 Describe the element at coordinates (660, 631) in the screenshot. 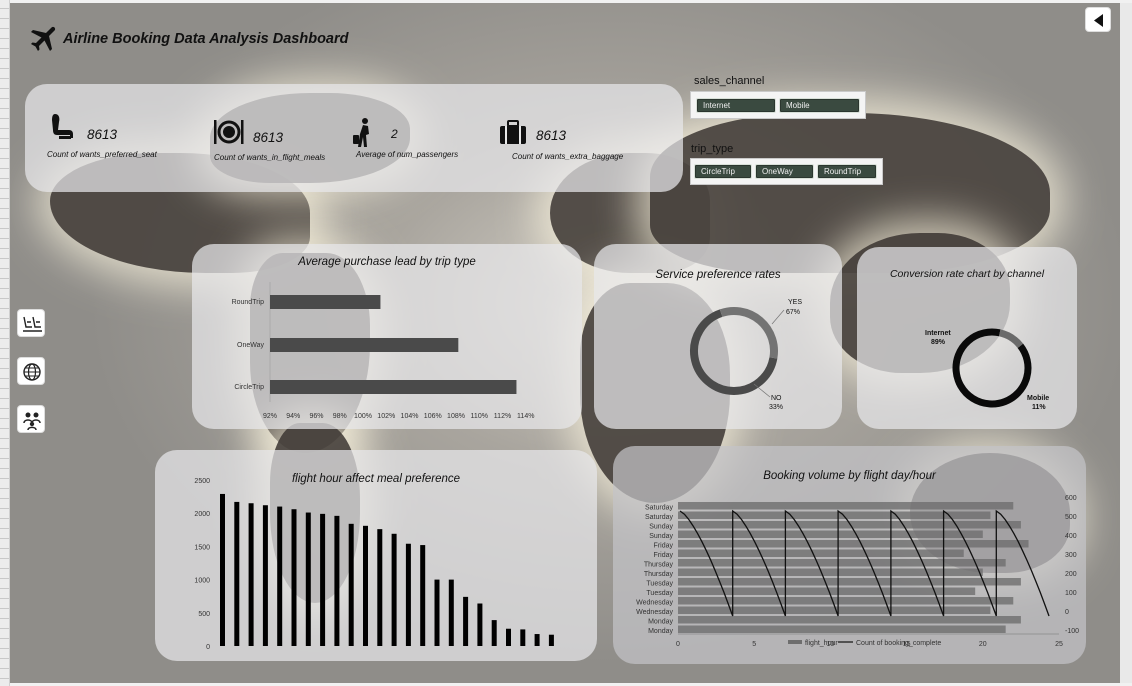

I see `category-label: Monday` at that location.